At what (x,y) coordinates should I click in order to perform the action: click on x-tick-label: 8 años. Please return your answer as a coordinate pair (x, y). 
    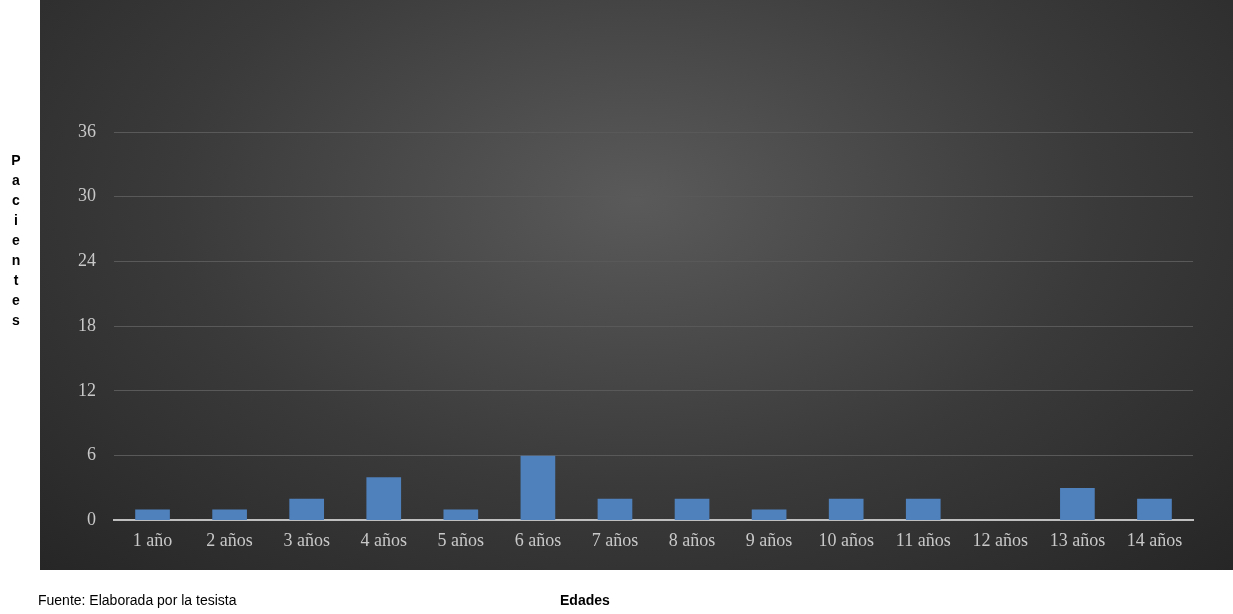
    Looking at the image, I should click on (692, 539).